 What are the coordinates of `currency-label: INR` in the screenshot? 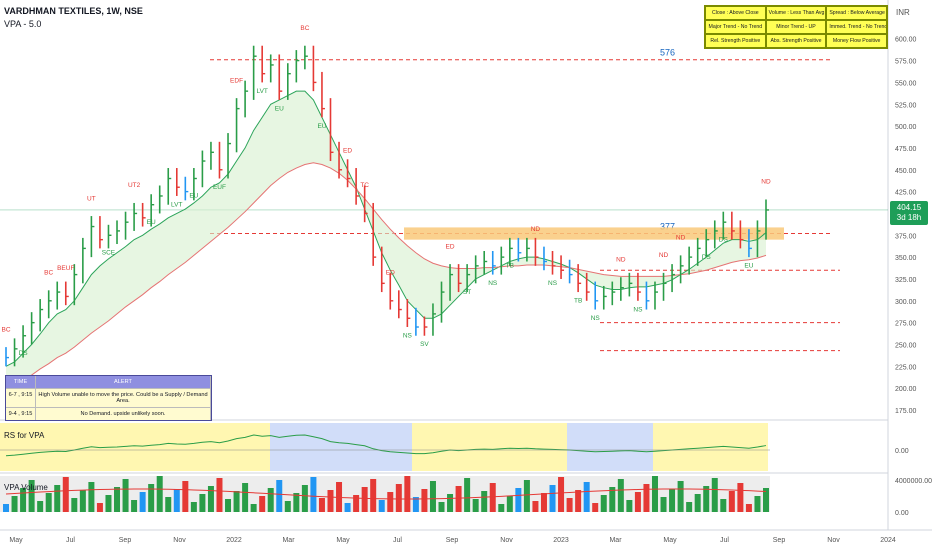 It's located at (903, 12).